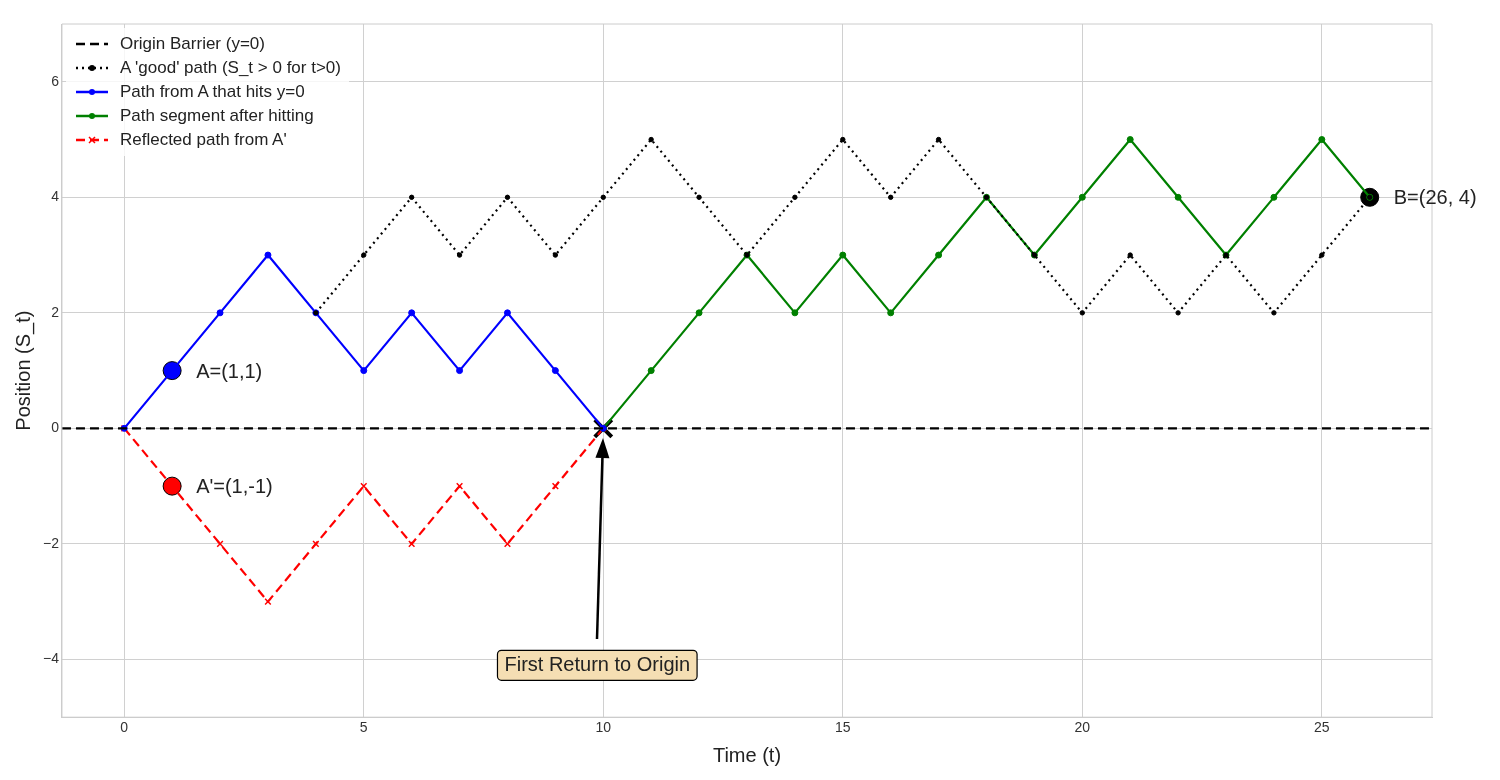  I want to click on y-tick-label: −4, so click(51, 658).